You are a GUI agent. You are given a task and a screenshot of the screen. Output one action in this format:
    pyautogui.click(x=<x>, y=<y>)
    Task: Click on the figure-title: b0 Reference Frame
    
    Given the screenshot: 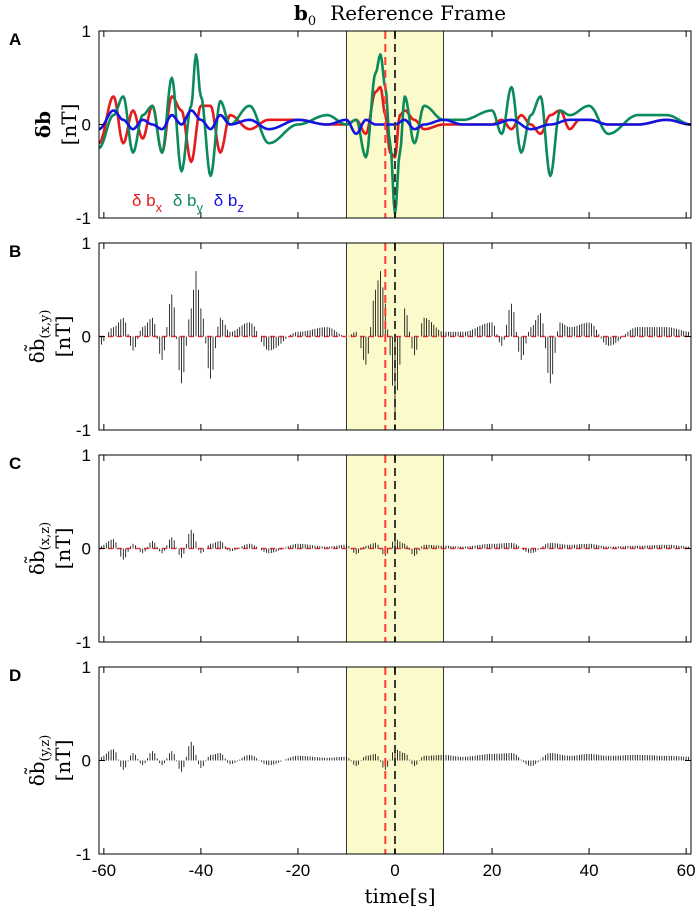 What is the action you would take?
    pyautogui.click(x=400, y=15)
    